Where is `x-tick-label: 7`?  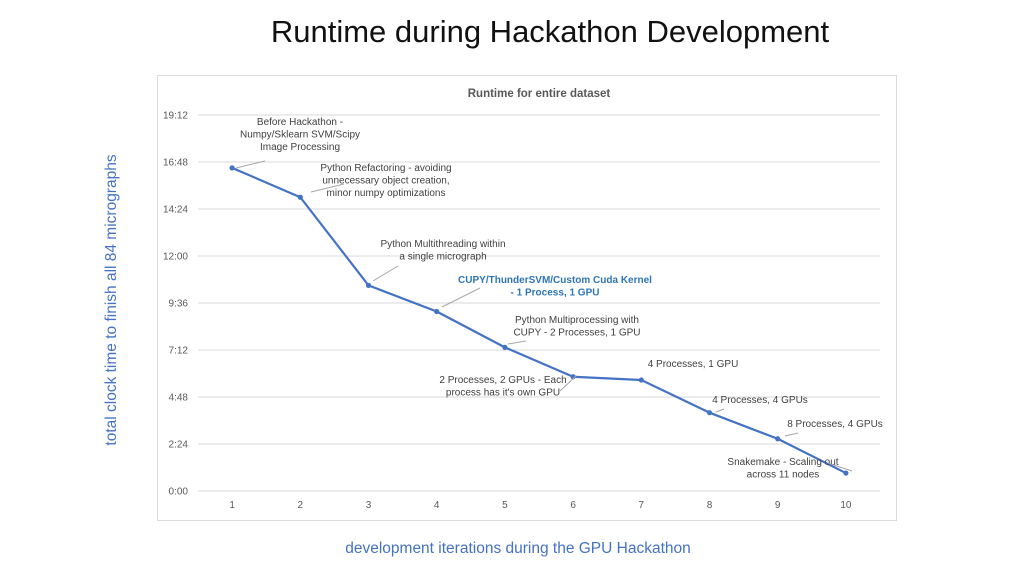 x-tick-label: 7 is located at coordinates (642, 505).